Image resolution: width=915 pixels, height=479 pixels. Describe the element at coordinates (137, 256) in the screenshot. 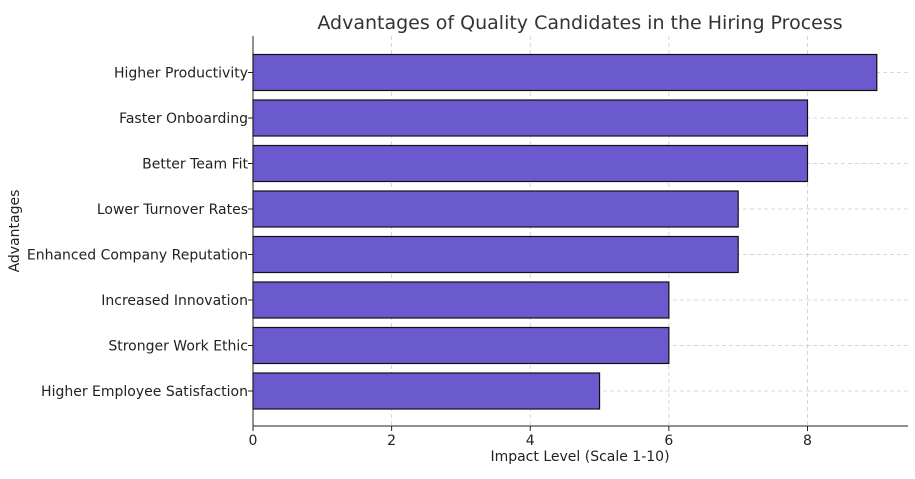

I see `y-tick-label: Enhanced Company Reputation` at that location.